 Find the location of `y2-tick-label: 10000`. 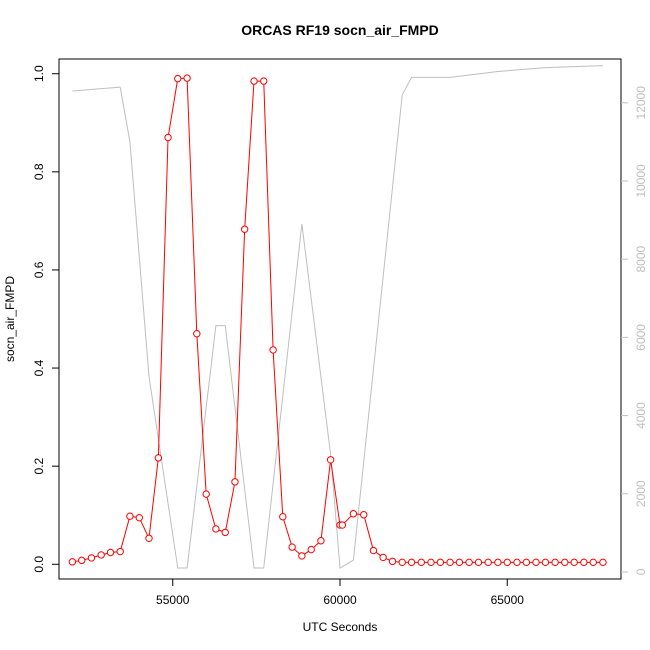

y2-tick-label: 10000 is located at coordinates (641, 181).